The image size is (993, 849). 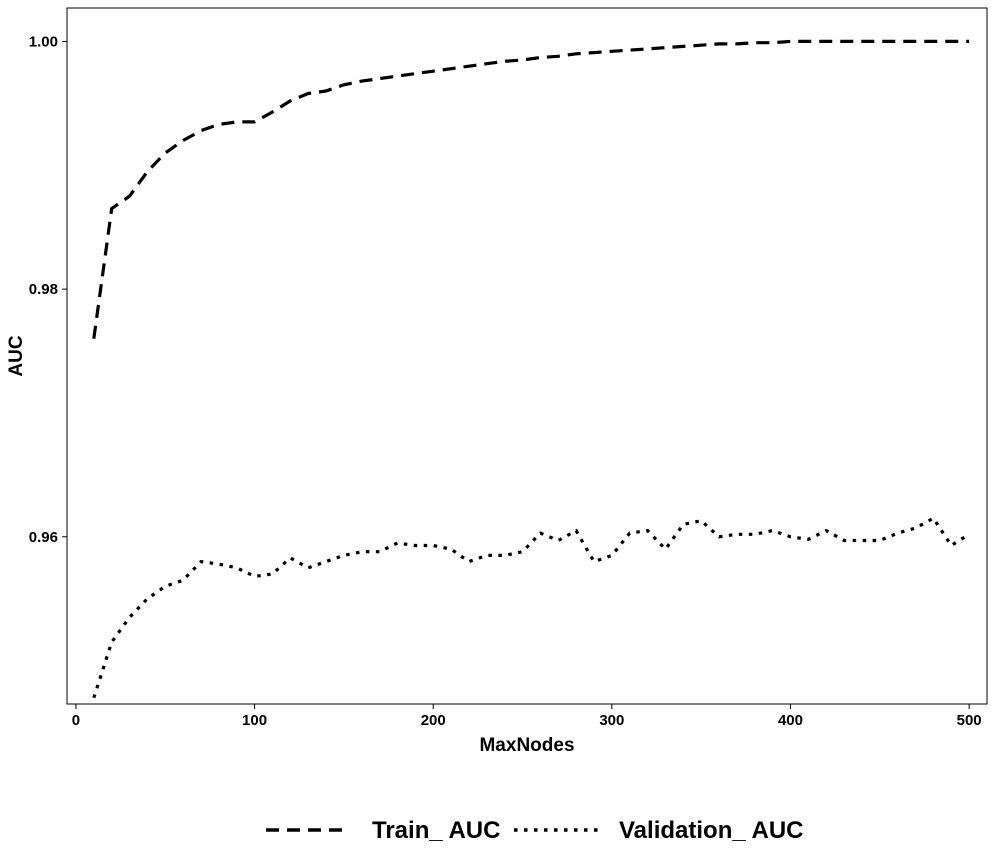 What do you see at coordinates (534, 830) in the screenshot?
I see `legend: Train_ AUC Validation_ AUC` at bounding box center [534, 830].